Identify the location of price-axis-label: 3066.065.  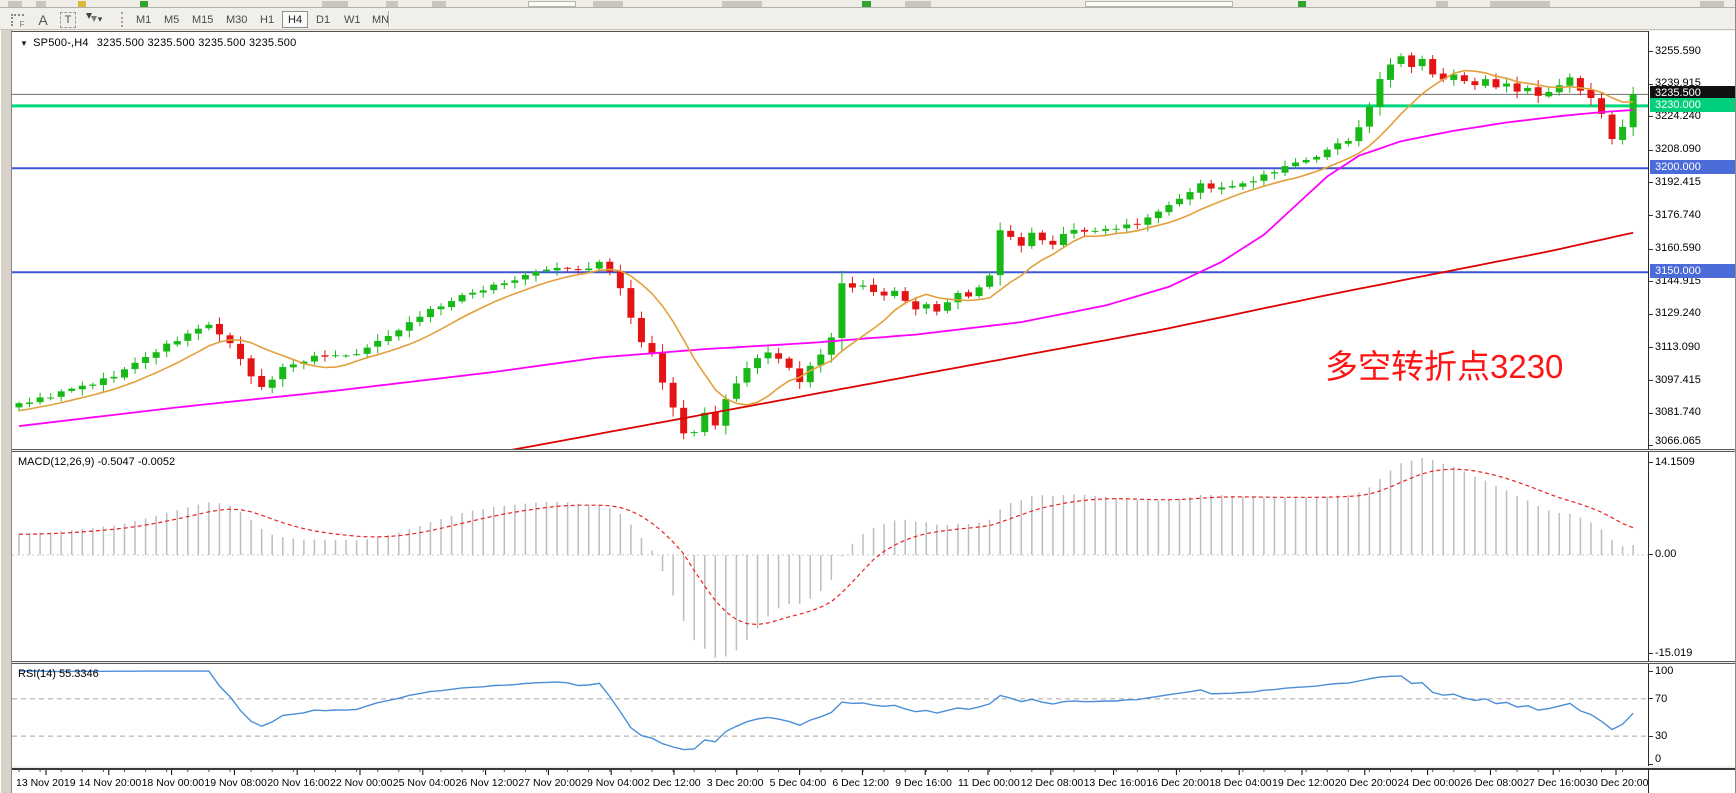
(1678, 441).